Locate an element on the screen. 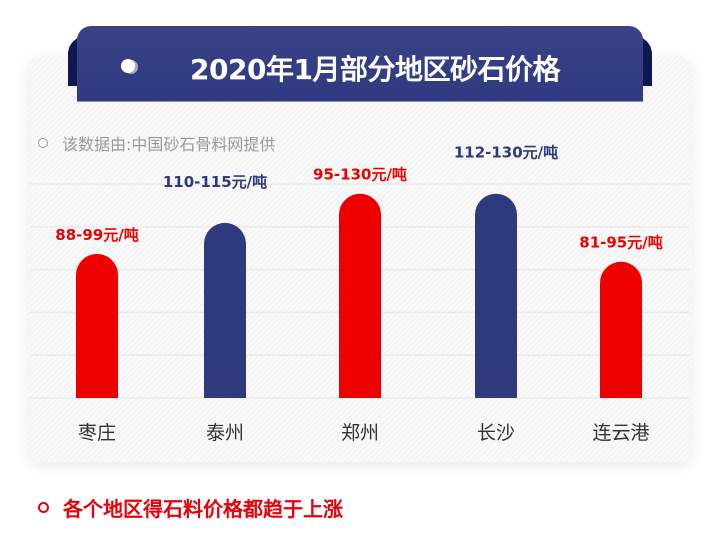 The image size is (720, 541). data-label: 112-130元/吨 is located at coordinates (506, 153).